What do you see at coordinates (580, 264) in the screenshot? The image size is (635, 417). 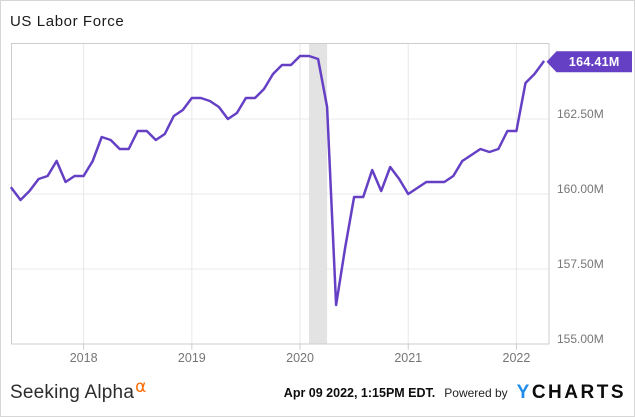 I see `y-tick-label: 157.50M` at bounding box center [580, 264].